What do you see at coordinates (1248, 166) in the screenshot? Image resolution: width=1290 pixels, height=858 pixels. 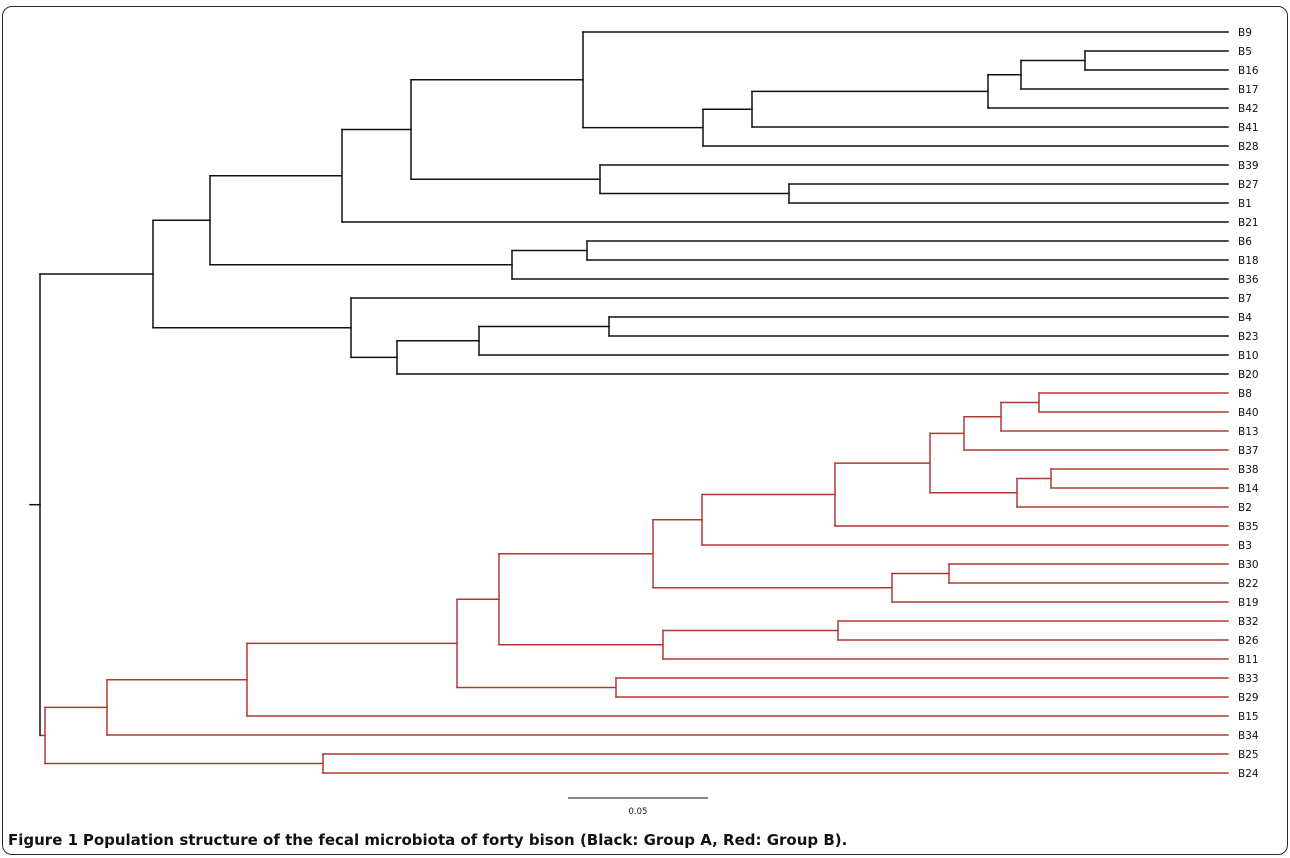 I see `leaf-label-b39: B39` at bounding box center [1248, 166].